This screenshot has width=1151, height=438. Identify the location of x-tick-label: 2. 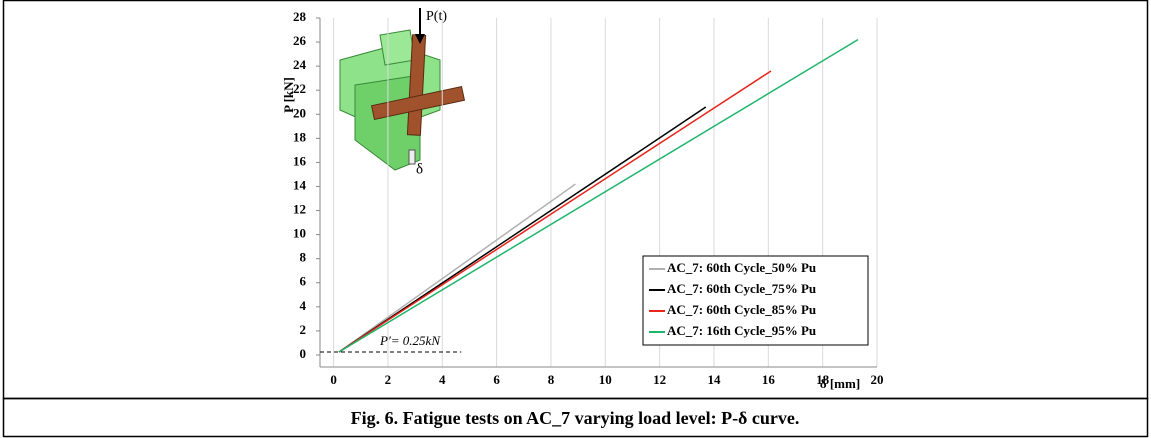
(388, 379).